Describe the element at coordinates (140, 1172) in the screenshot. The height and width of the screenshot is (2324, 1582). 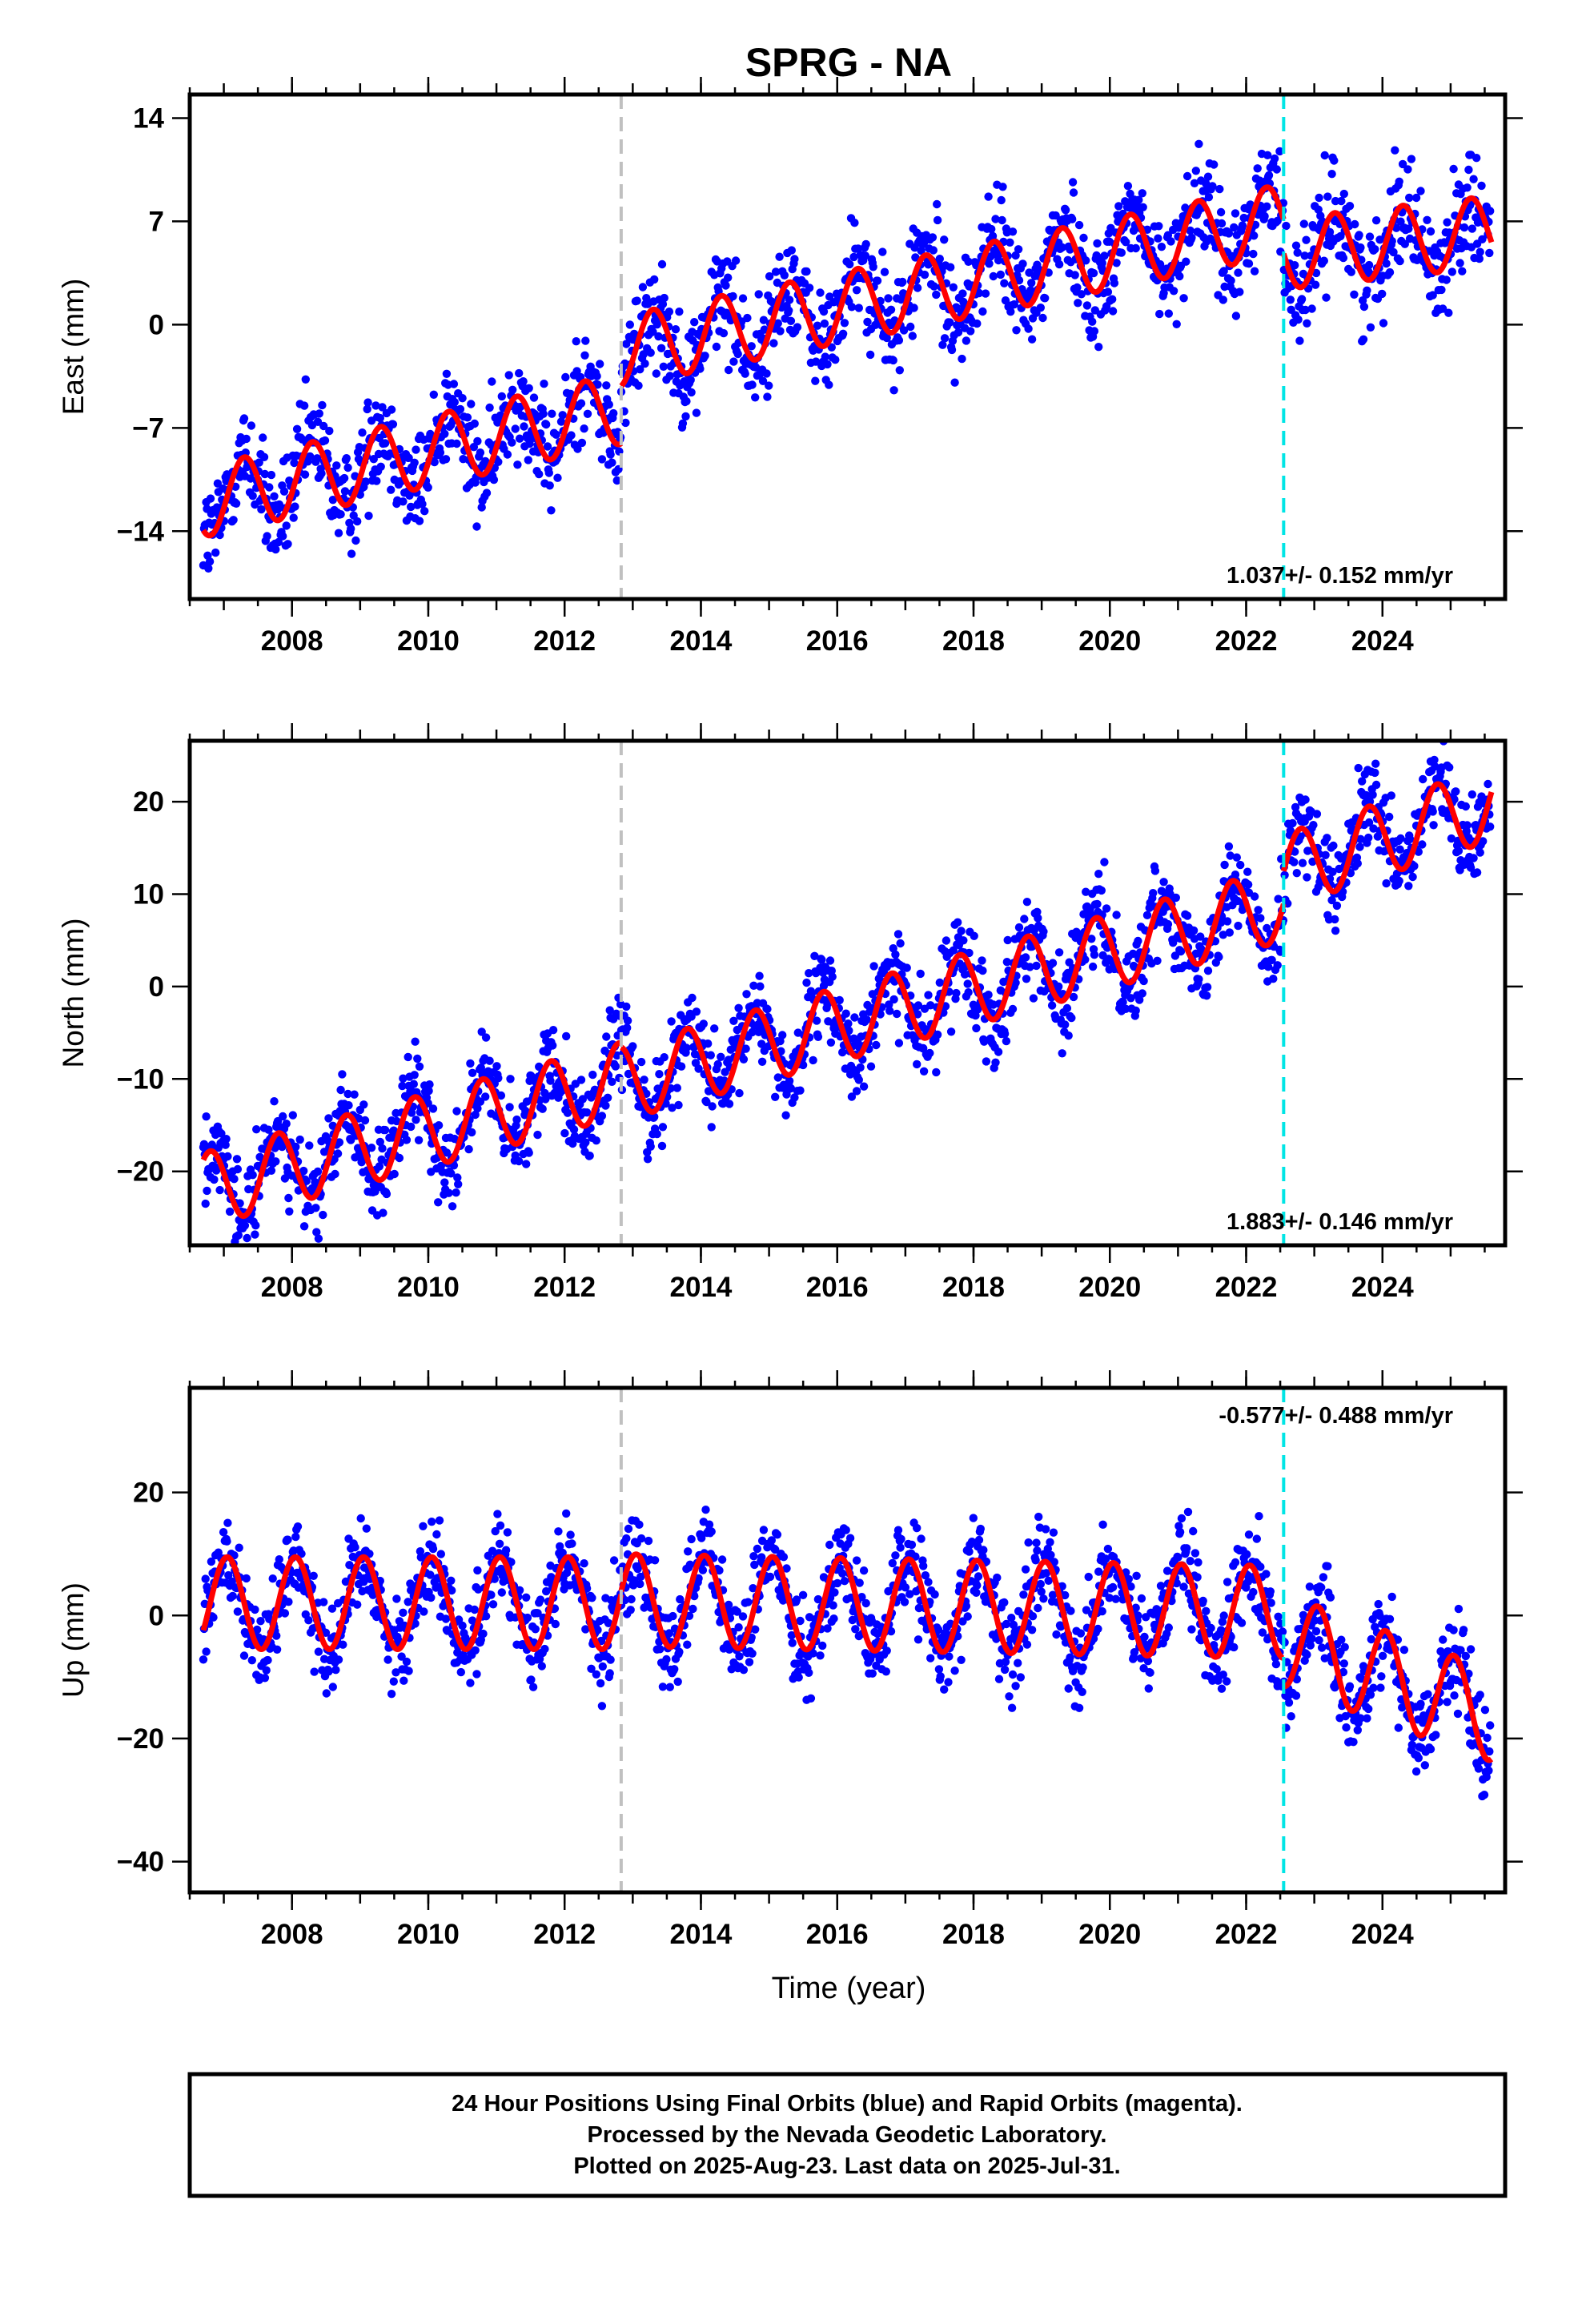
I see `y-tick-label: −20` at that location.